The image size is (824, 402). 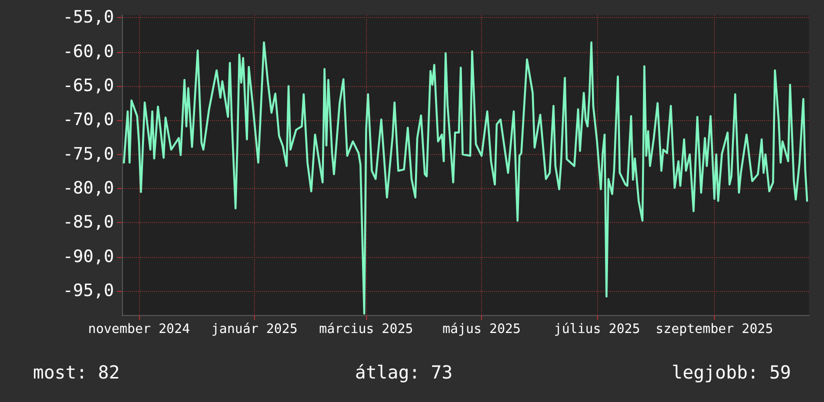 What do you see at coordinates (88, 52) in the screenshot?
I see `y-tick-label: -60,0` at bounding box center [88, 52].